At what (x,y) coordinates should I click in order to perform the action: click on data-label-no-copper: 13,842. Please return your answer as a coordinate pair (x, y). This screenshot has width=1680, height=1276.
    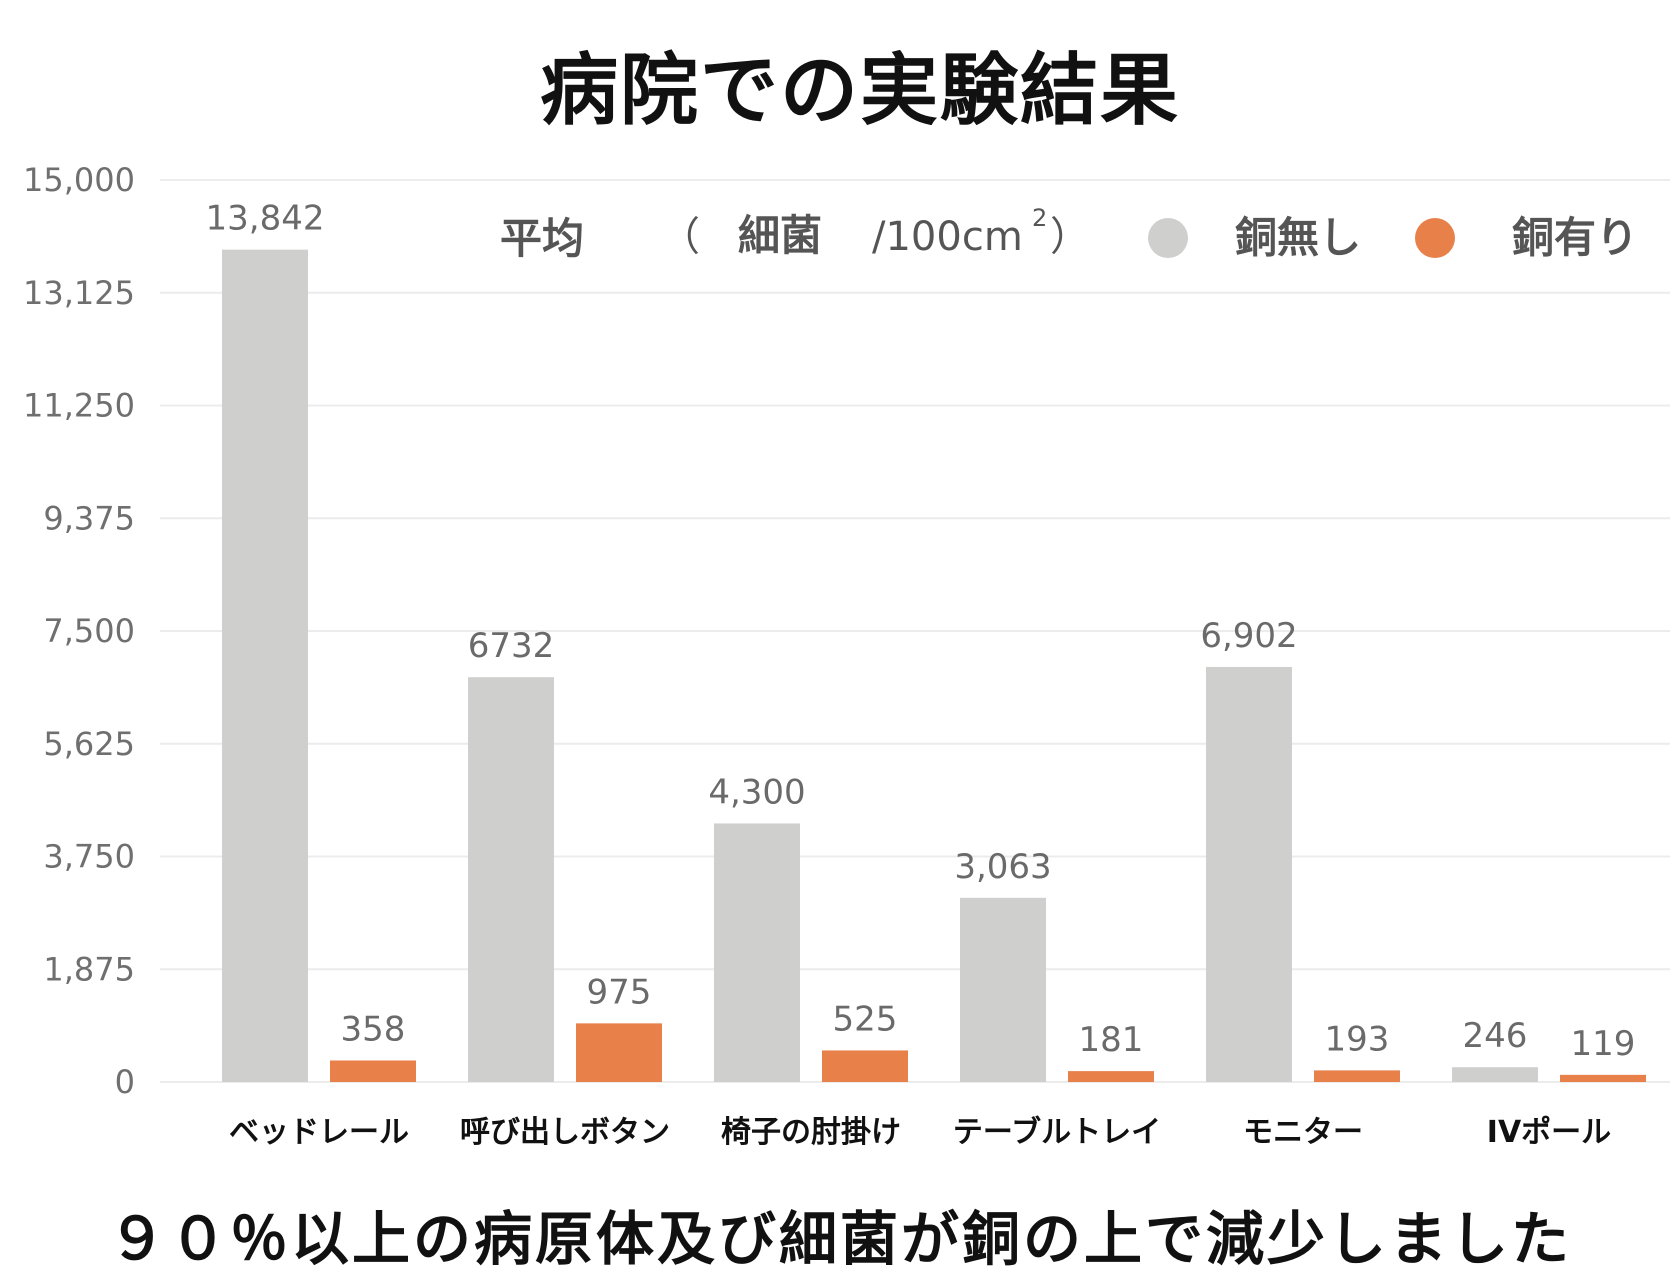
    Looking at the image, I should click on (265, 219).